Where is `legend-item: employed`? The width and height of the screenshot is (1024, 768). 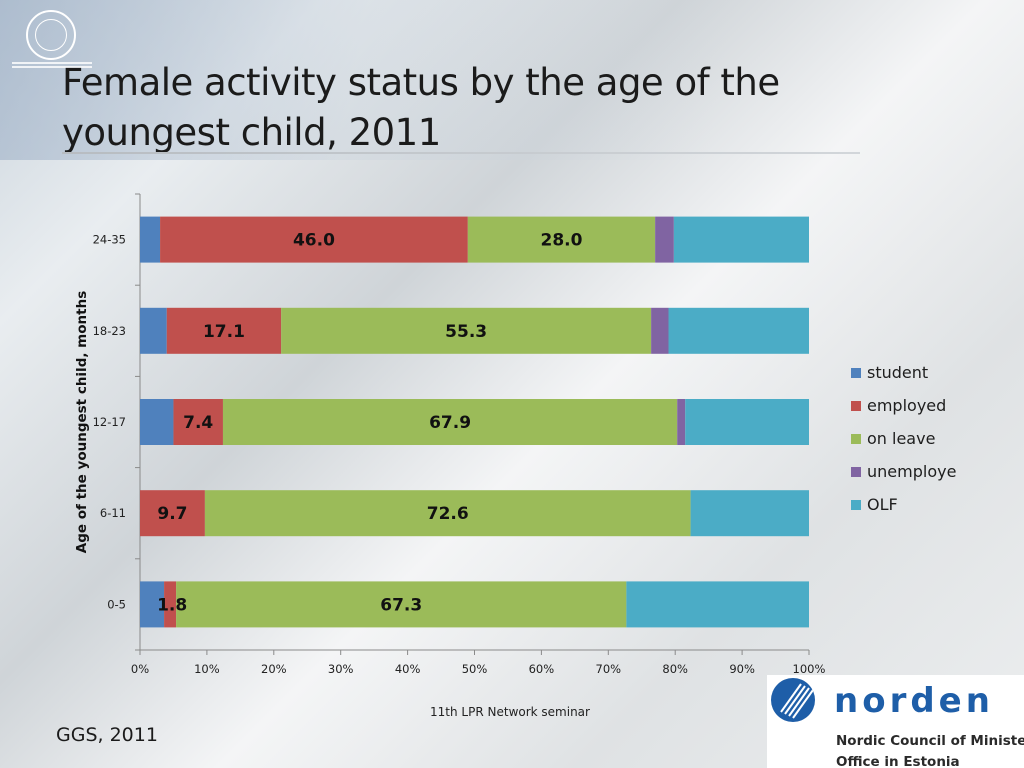
legend-item: employed is located at coordinates (903, 405).